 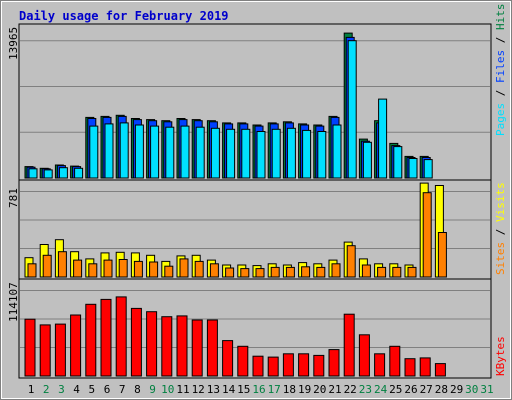 I want to click on legend-part: Pages, so click(x=500, y=119).